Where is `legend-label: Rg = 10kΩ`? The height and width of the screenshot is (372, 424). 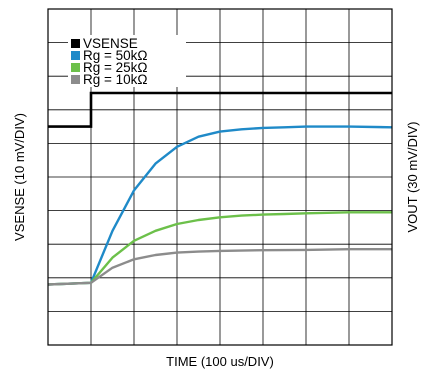
legend-label: Rg = 10kΩ is located at coordinates (115, 79).